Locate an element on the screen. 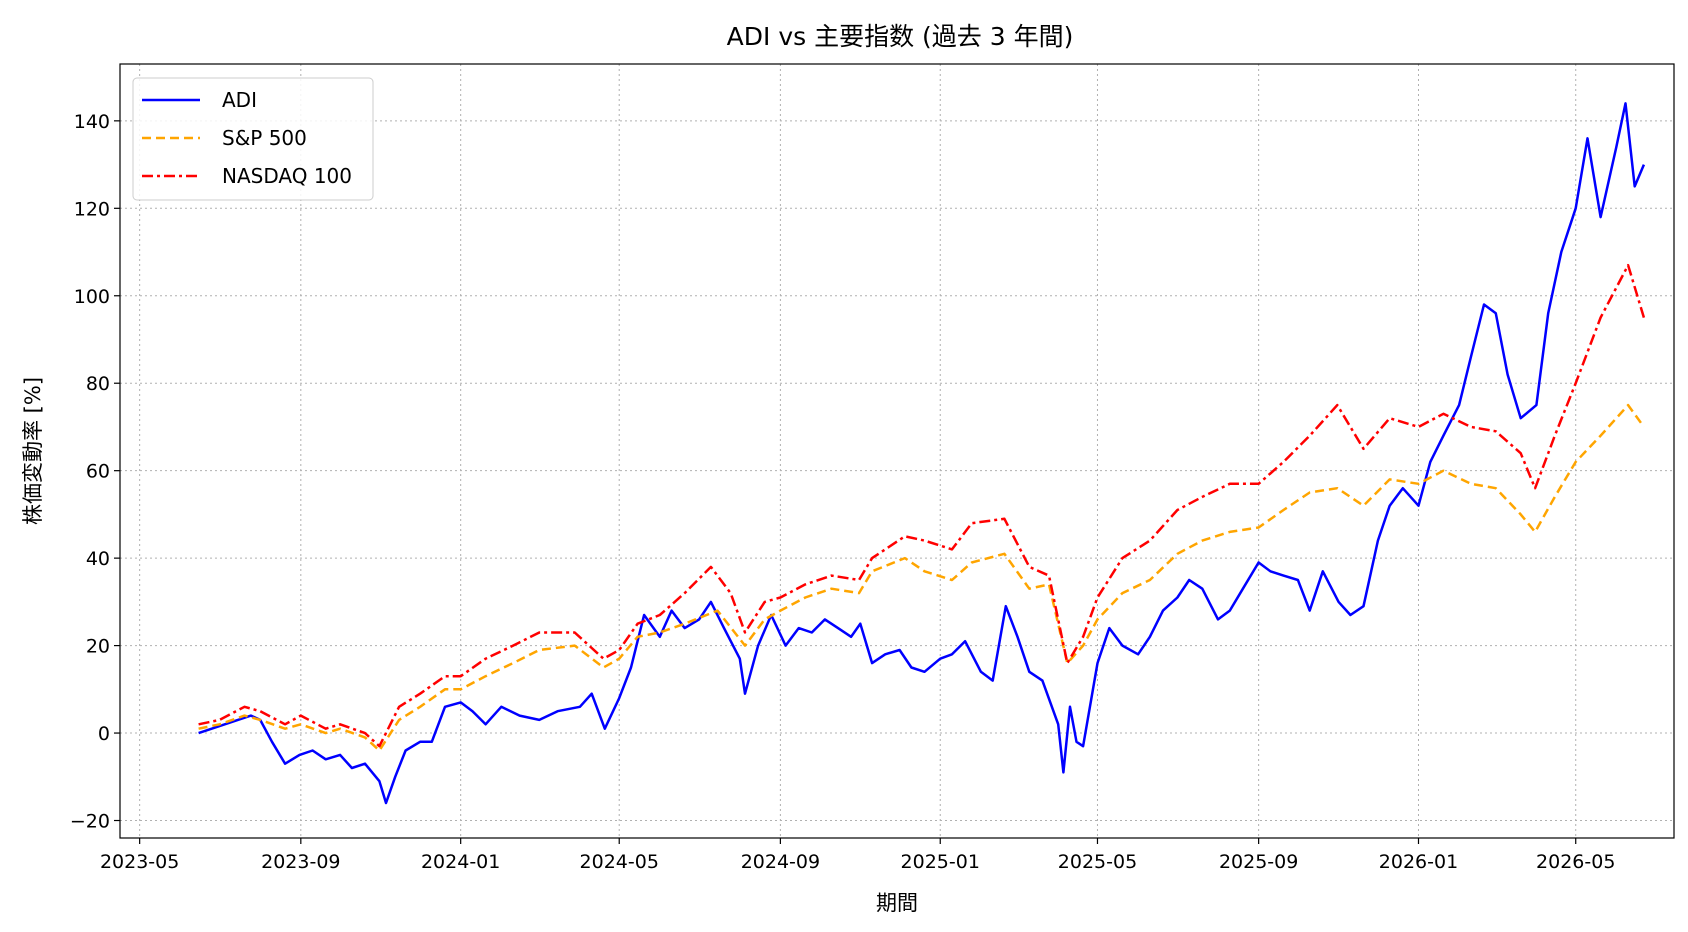  y-tick-label: 140 is located at coordinates (92, 122).